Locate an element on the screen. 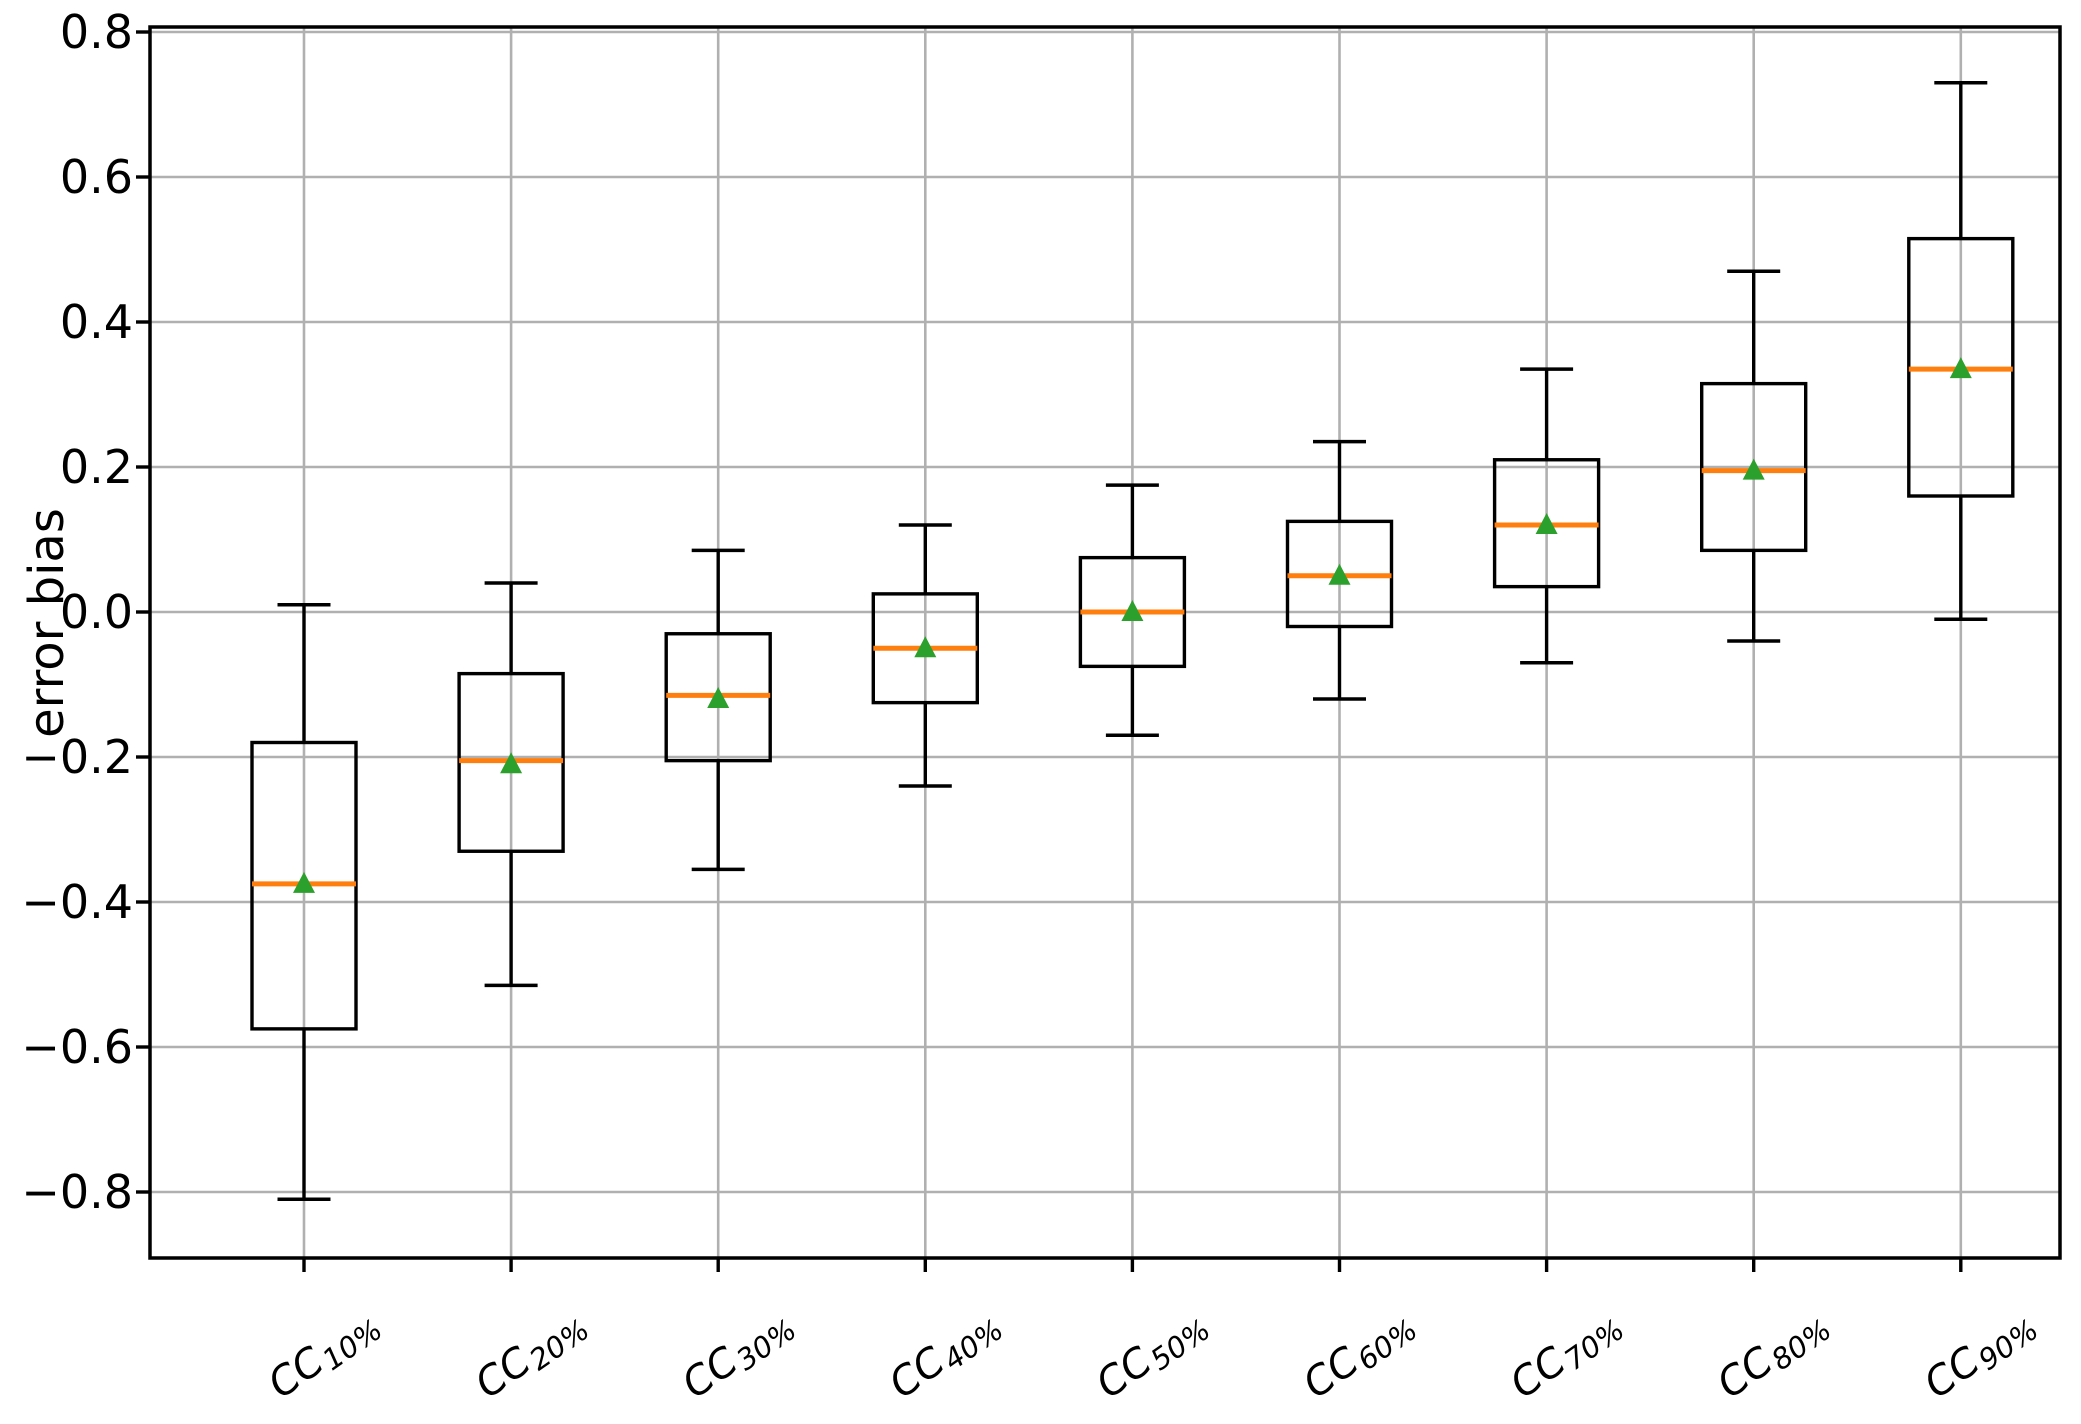  y-tick-label: 0.6 is located at coordinates (96, 177).